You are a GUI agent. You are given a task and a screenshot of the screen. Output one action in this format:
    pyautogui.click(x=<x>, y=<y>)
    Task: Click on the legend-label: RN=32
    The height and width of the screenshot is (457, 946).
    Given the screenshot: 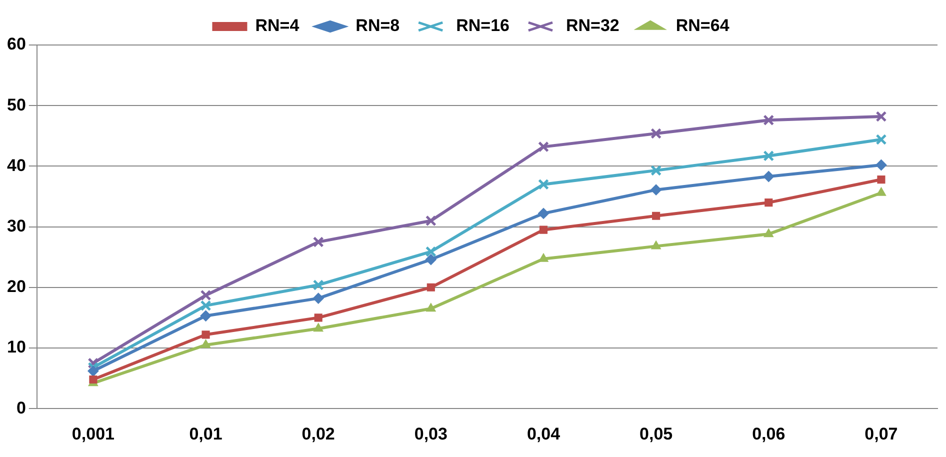 What is the action you would take?
    pyautogui.click(x=593, y=26)
    